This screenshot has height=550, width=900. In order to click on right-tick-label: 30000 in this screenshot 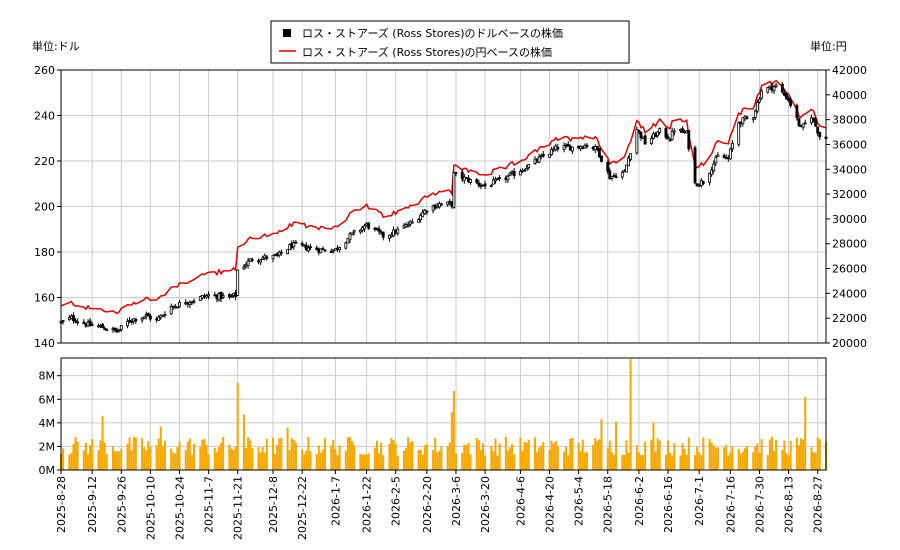, I will do `click(849, 219)`.